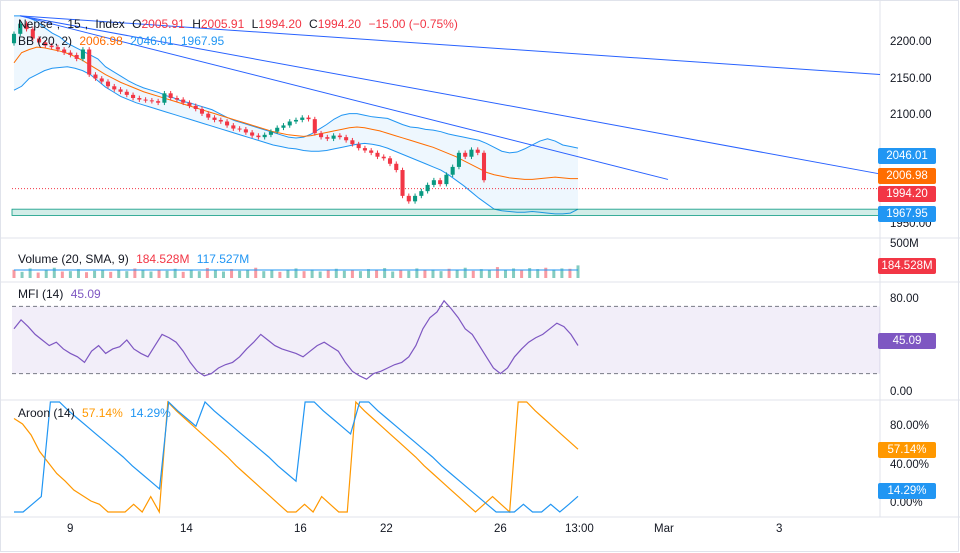 This screenshot has height=553, width=960. Describe the element at coordinates (296, 84) in the screenshot. I see `bb-upper-line` at that location.